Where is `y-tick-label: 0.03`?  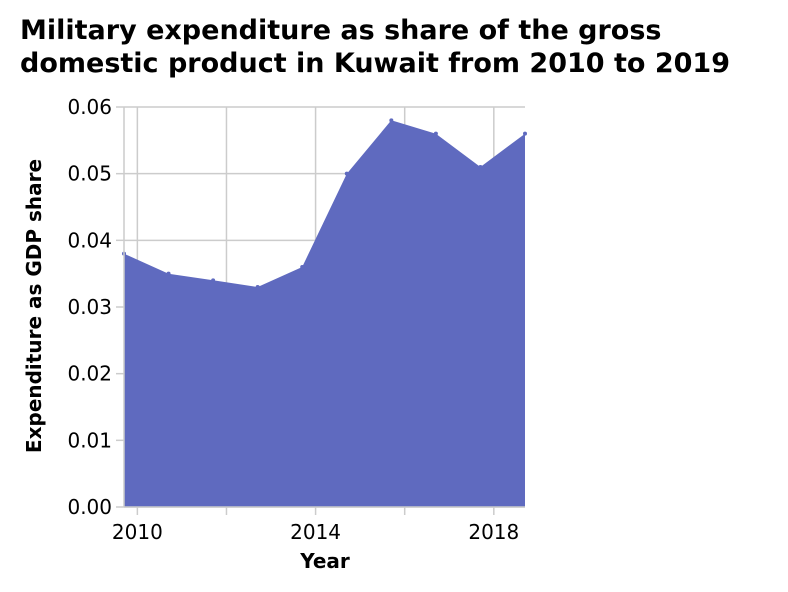
y-tick-label: 0.03 is located at coordinates (89, 307).